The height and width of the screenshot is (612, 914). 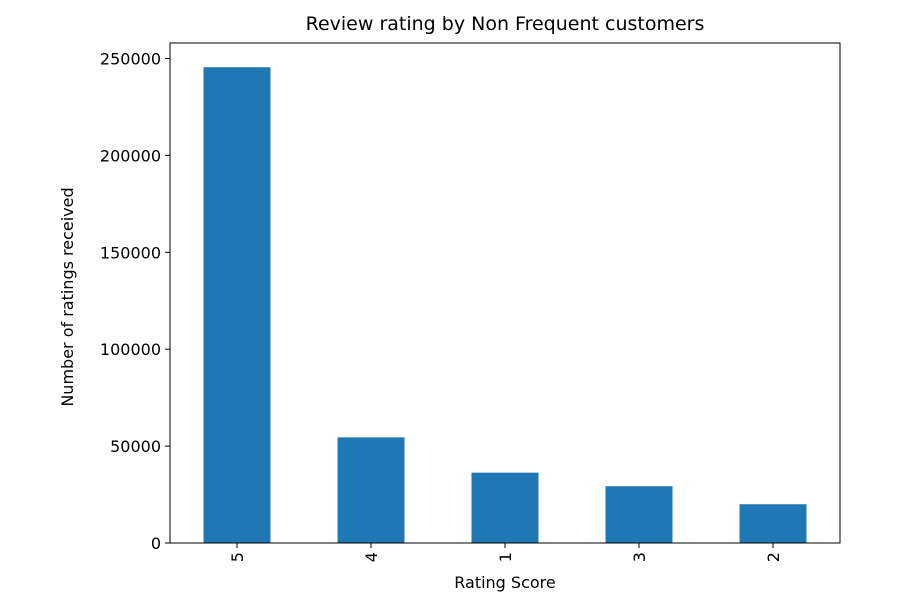 What do you see at coordinates (135, 446) in the screenshot?
I see `y-tick-label: 50000` at bounding box center [135, 446].